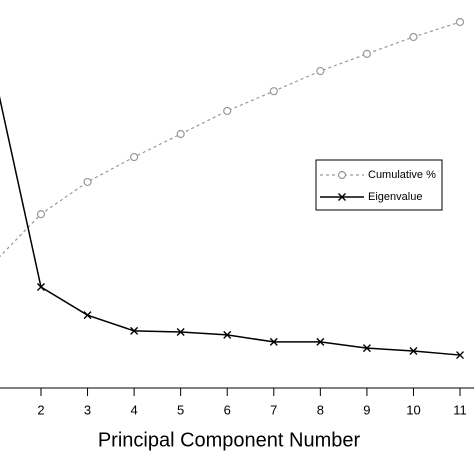 This screenshot has width=474, height=474. I want to click on x-tick-label: 5, so click(180, 409).